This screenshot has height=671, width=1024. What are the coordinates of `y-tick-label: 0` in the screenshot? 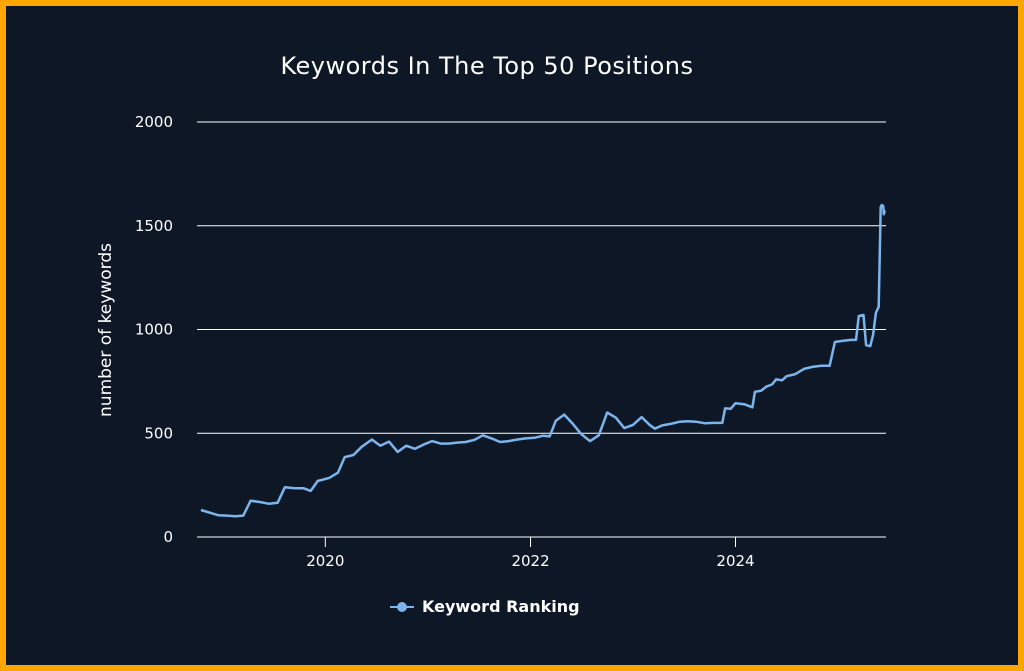 It's located at (168, 537).